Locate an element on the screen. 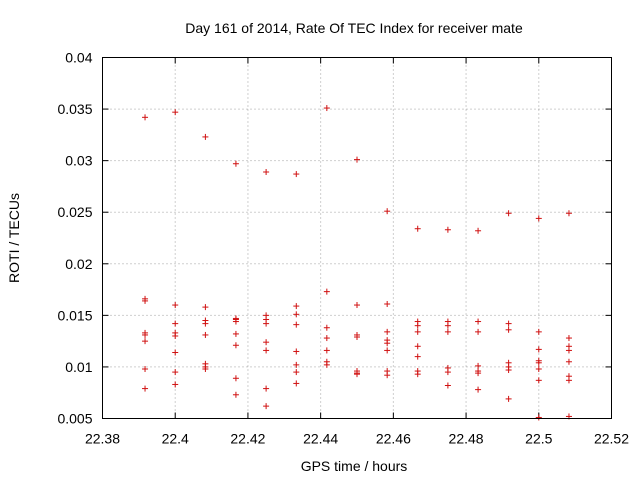  y-tick-label: 0.01 is located at coordinates (78, 367).